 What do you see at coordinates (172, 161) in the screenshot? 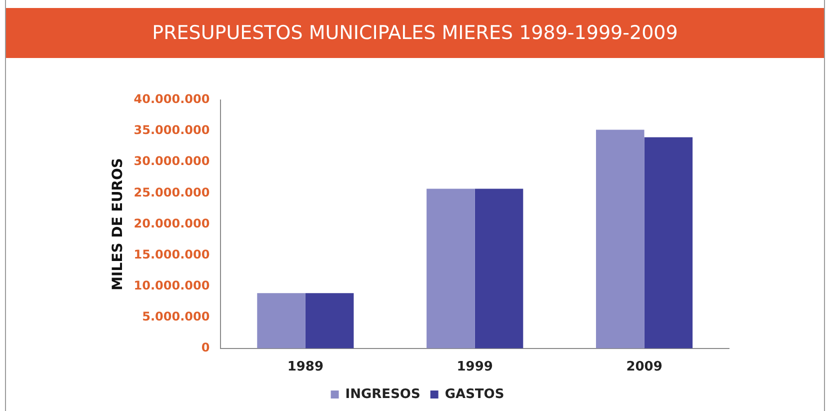
I see `y-tick-label: 30.000.000` at bounding box center [172, 161].